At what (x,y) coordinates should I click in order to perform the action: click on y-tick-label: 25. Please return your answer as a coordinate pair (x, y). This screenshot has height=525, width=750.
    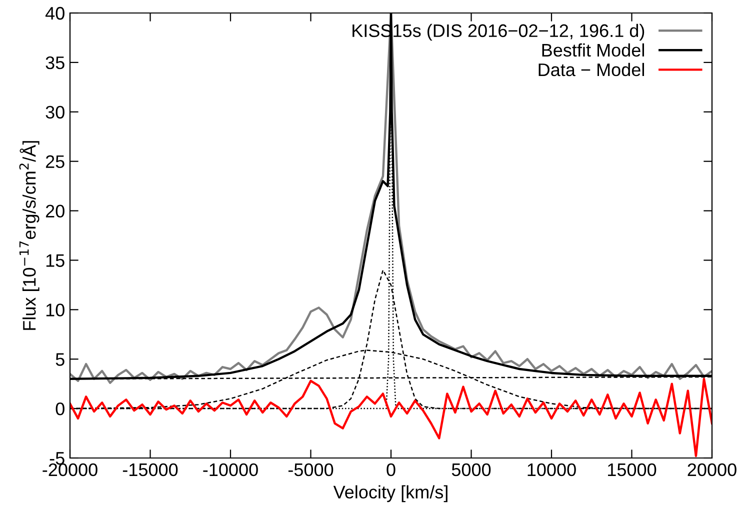
    Looking at the image, I should click on (55, 161).